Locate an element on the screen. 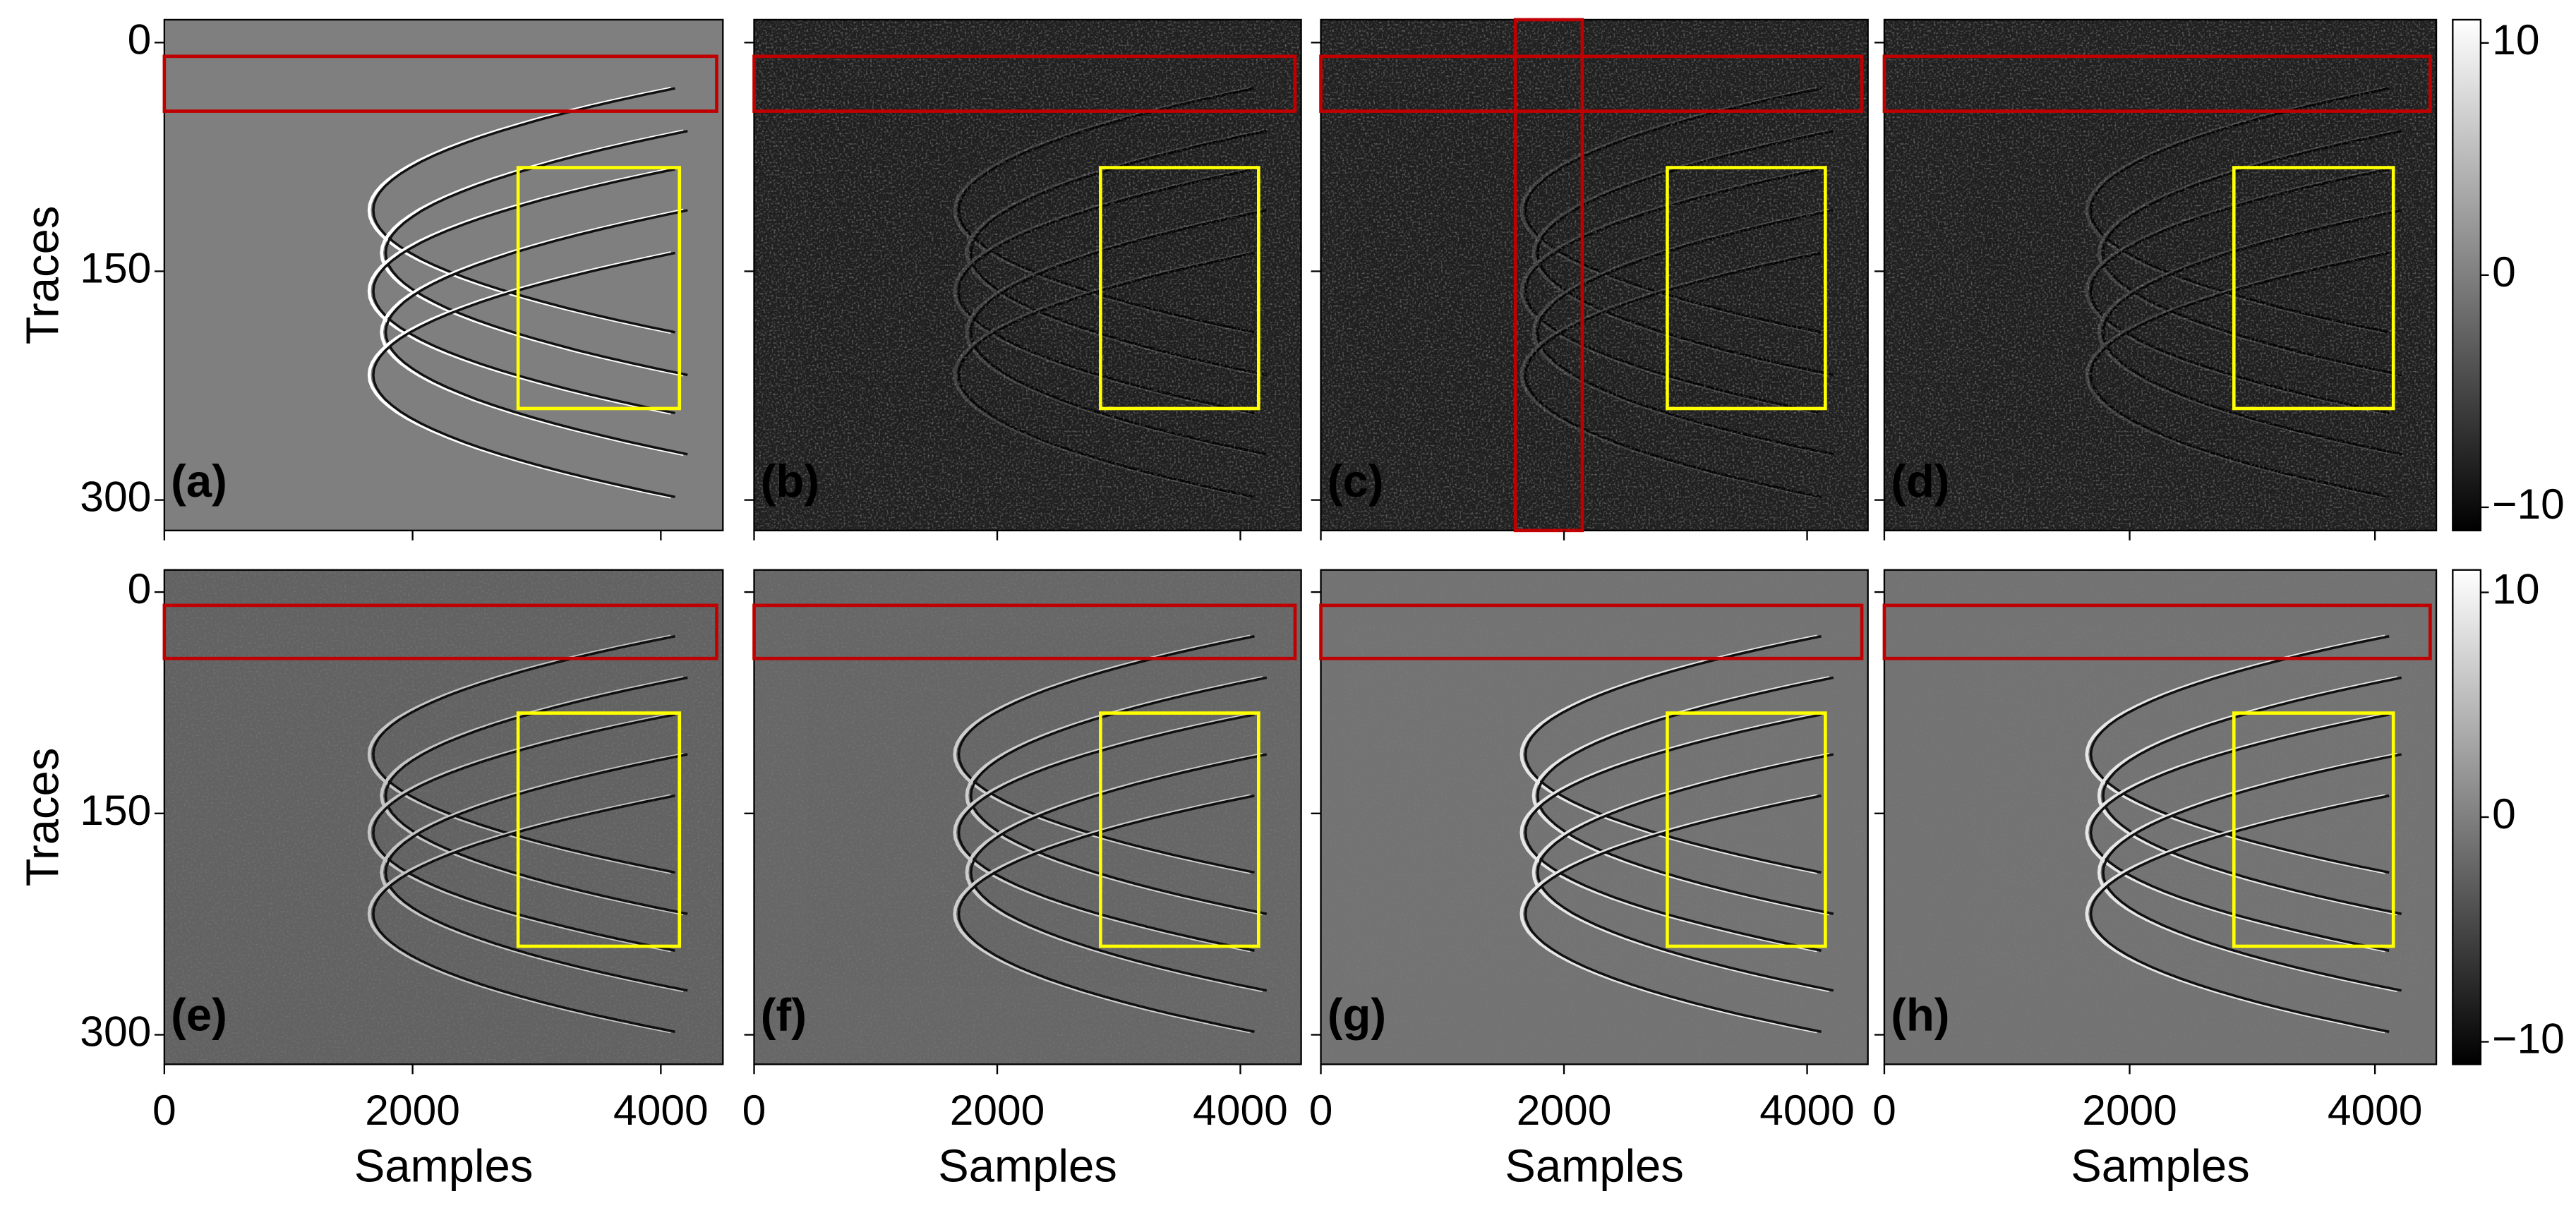 Image resolution: width=2576 pixels, height=1208 pixels. panel: (b) is located at coordinates (1023, 279).